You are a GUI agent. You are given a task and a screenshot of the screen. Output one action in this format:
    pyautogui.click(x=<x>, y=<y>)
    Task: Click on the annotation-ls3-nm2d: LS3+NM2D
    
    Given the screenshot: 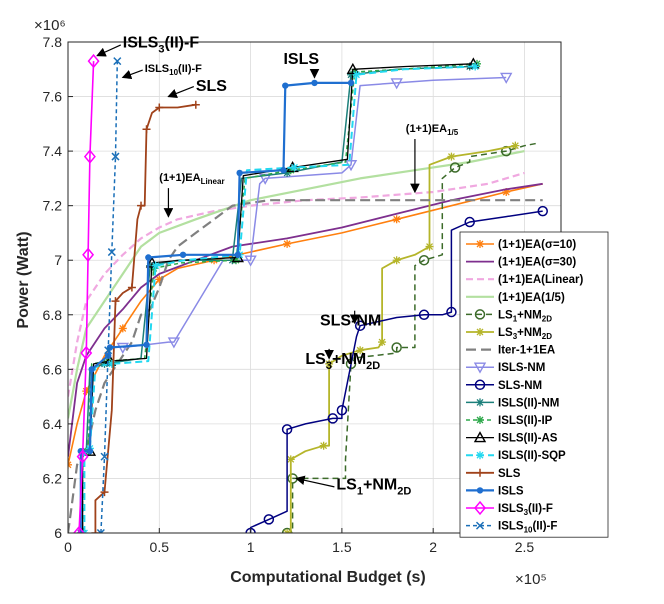 What is the action you would take?
    pyautogui.click(x=342, y=360)
    